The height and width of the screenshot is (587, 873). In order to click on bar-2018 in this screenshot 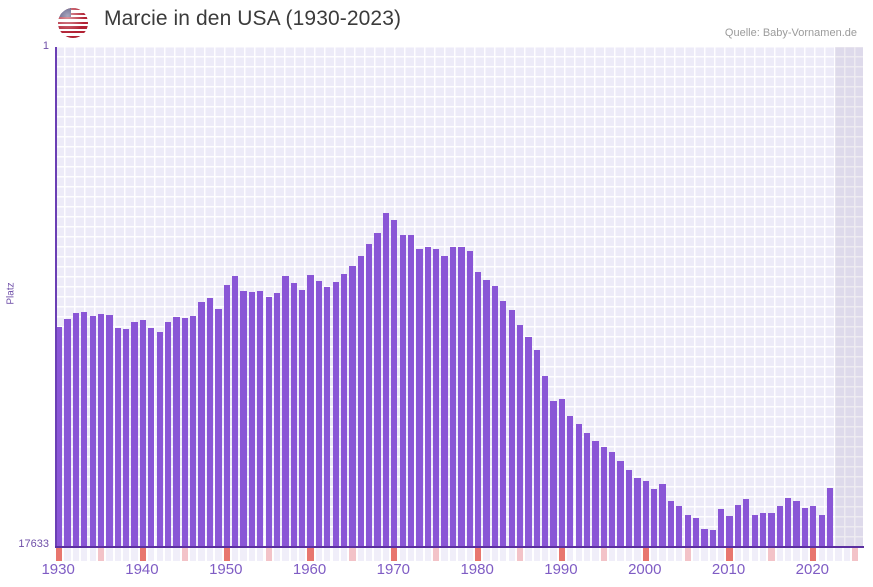, I will do `click(796, 523)`.